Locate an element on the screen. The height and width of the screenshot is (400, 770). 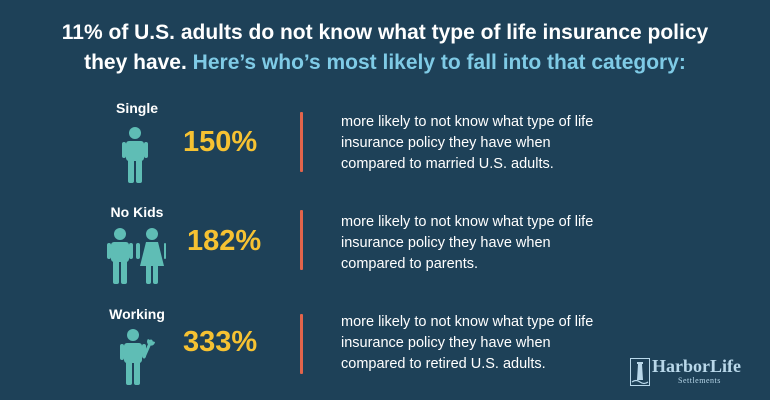
person-icon is located at coordinates (135, 155).